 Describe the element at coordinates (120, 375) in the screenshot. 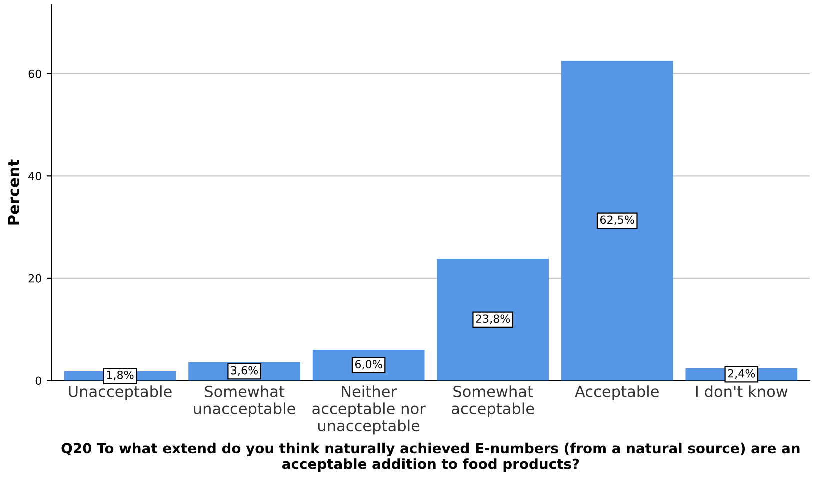

I see `data-label: 1,8%` at that location.